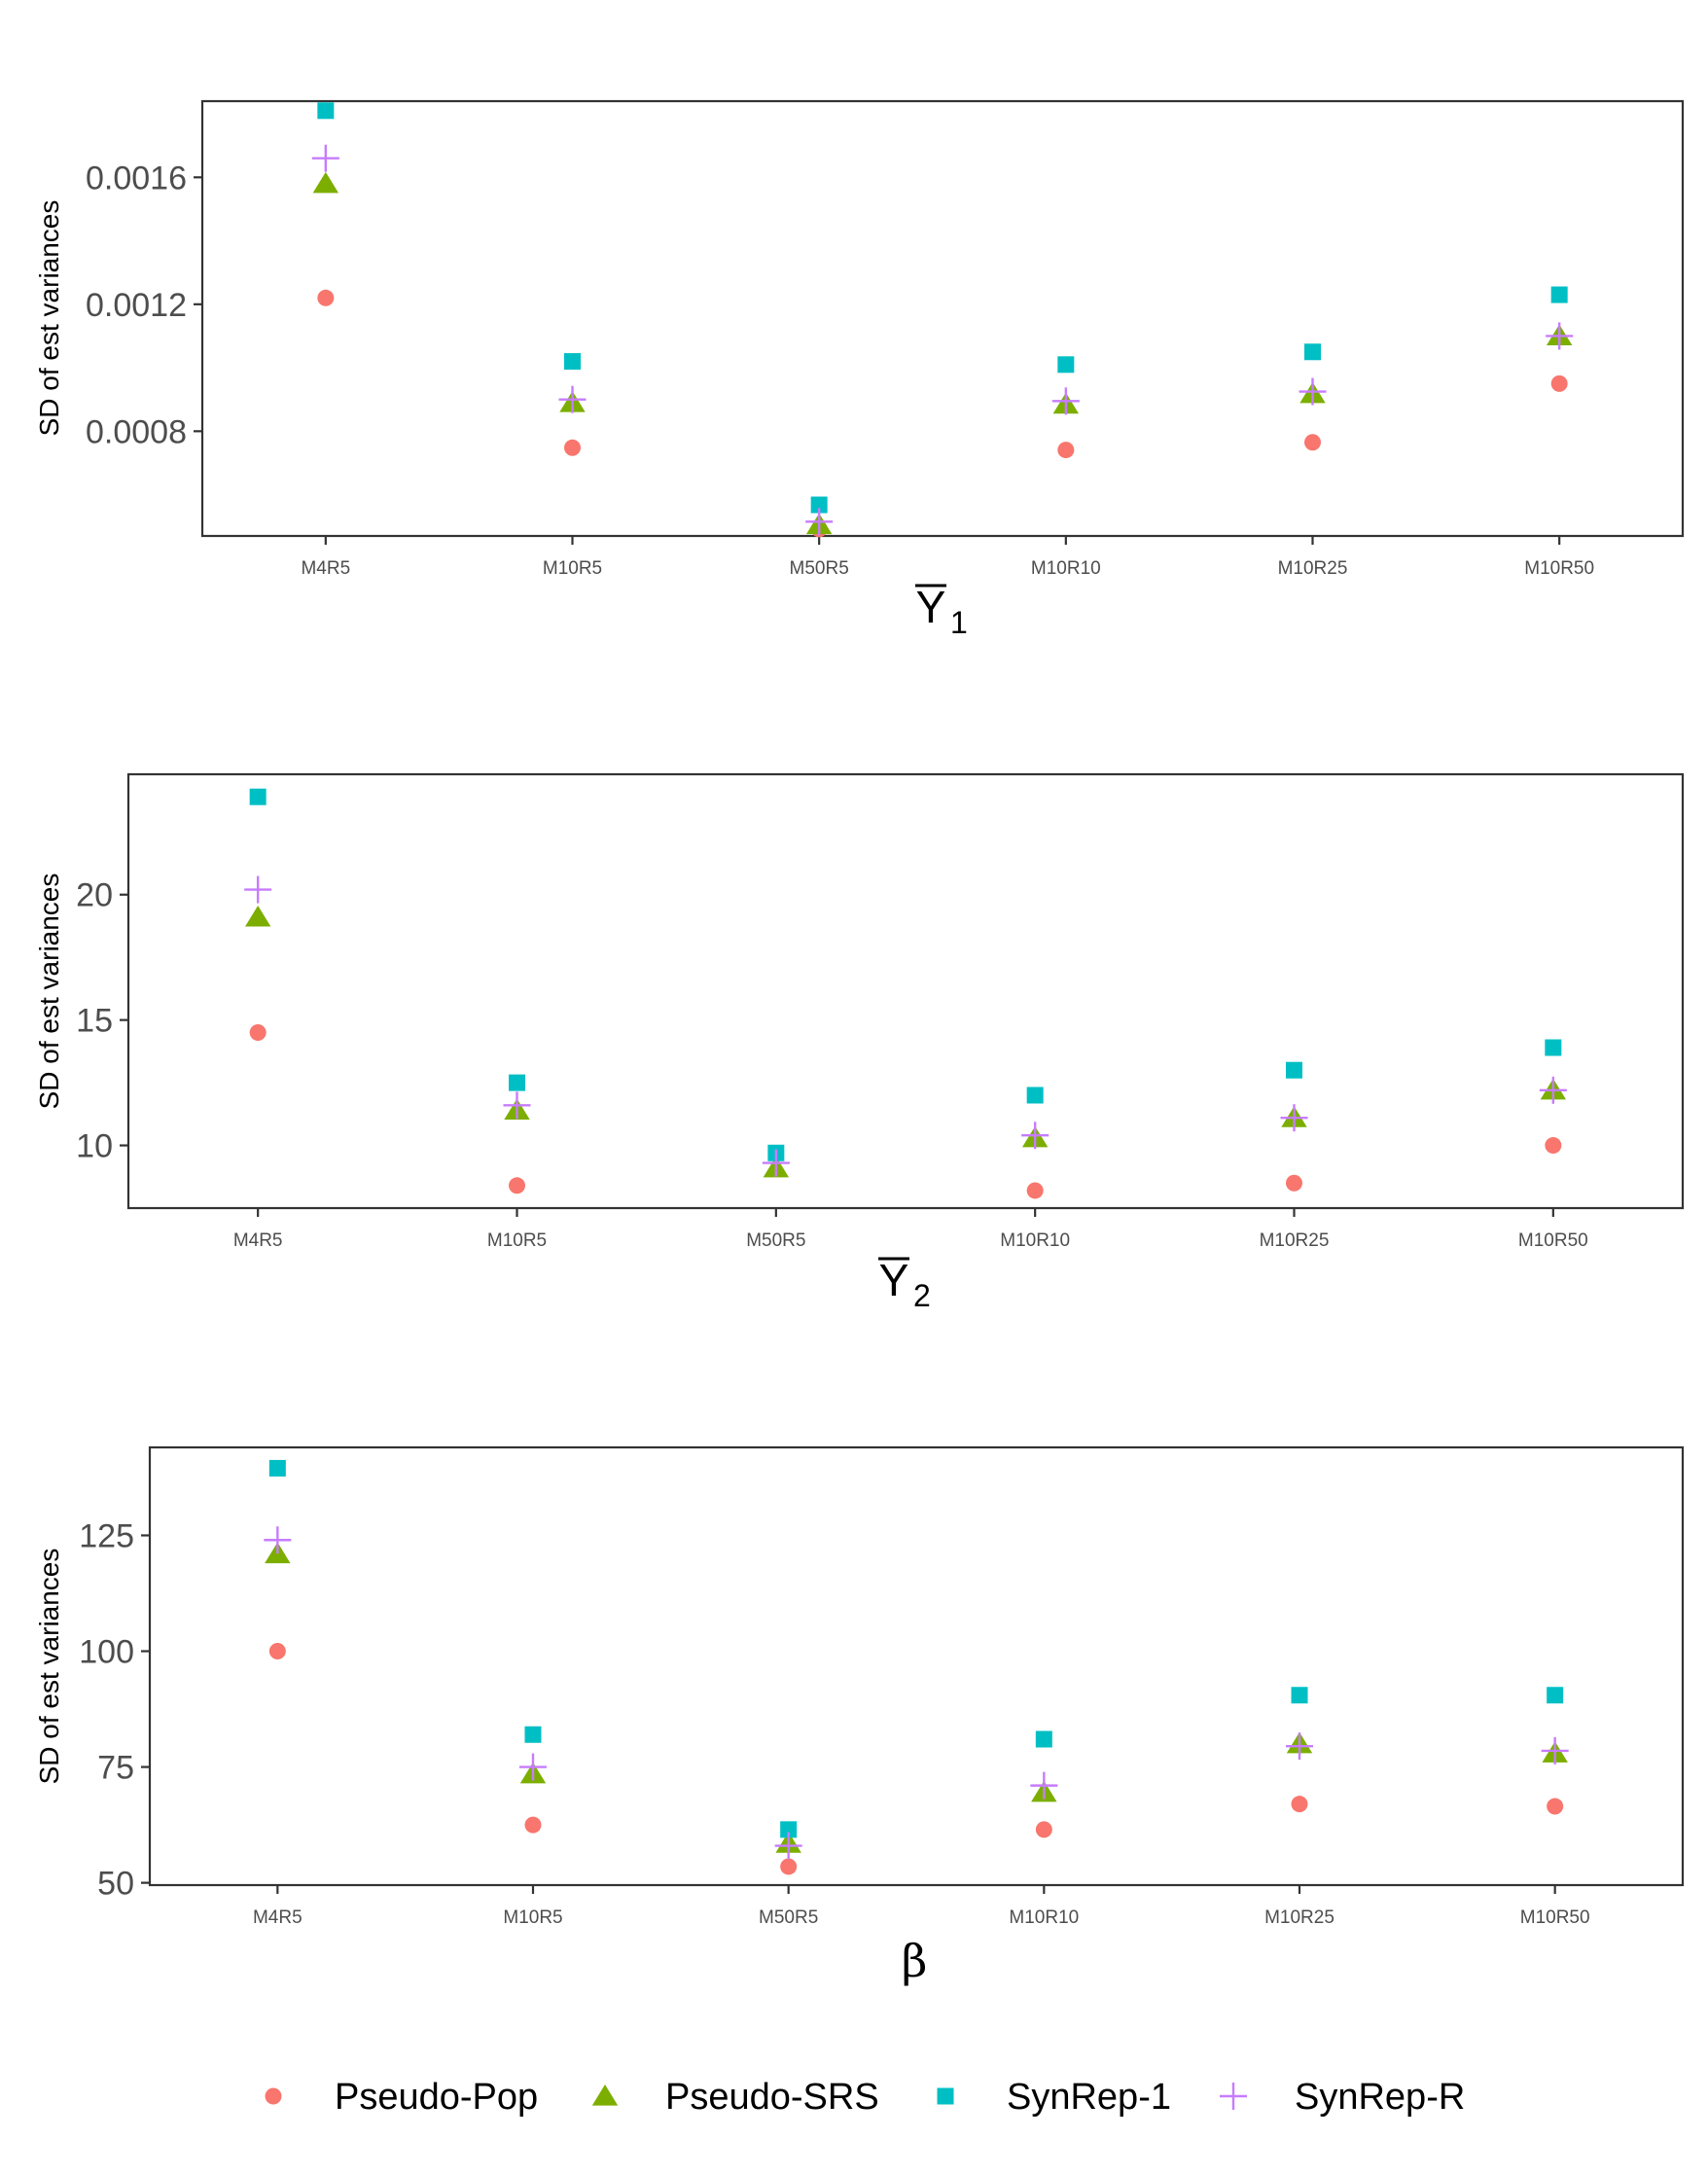 Image resolution: width=1708 pixels, height=2174 pixels. Describe the element at coordinates (107, 1652) in the screenshot. I see `y-tick-label: 100` at that location.